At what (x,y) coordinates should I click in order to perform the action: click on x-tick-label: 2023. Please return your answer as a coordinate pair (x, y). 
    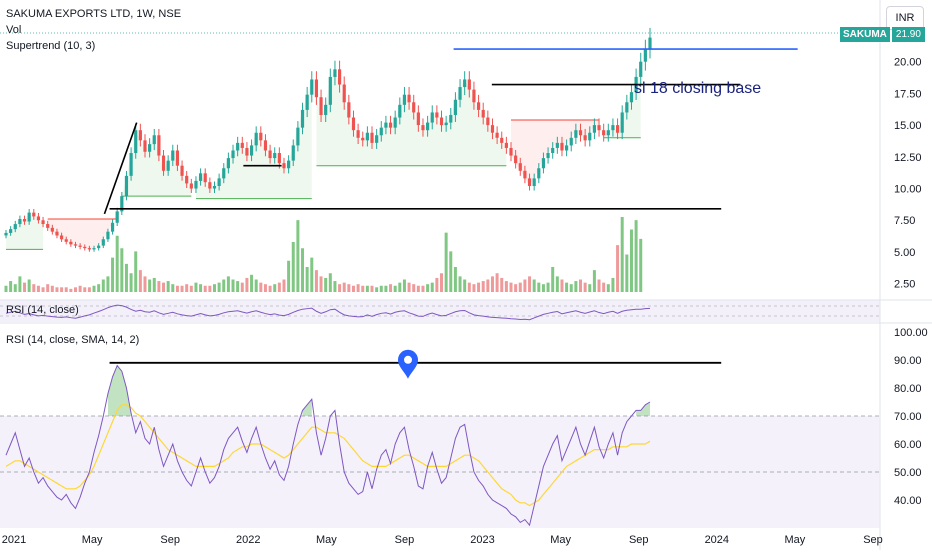
    Looking at the image, I should click on (482, 540).